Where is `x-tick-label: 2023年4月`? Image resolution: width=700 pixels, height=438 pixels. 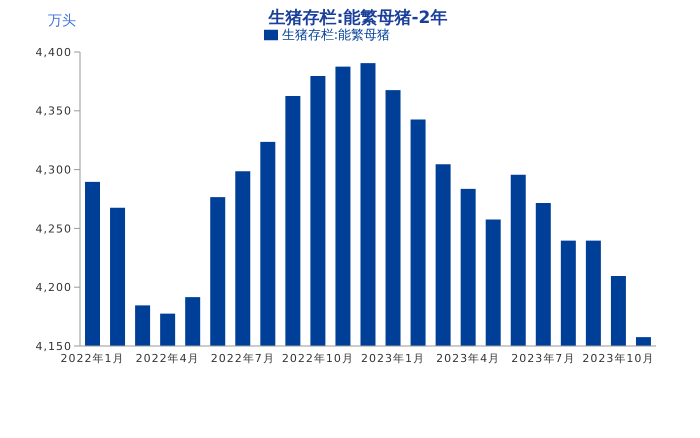 x-tick-label: 2023年4月 is located at coordinates (468, 358).